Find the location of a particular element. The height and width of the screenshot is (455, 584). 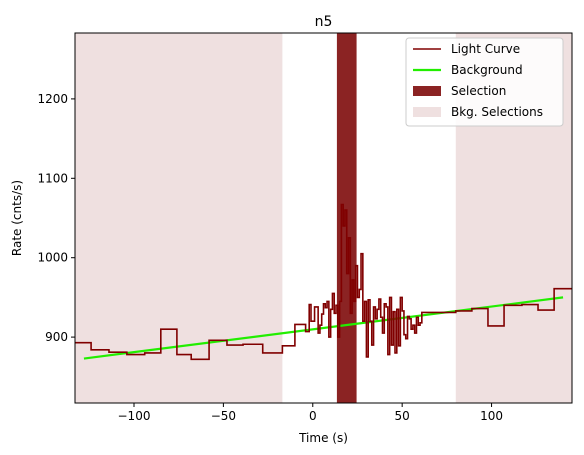

y-axis-label: Rate (cnts/s) is located at coordinates (17, 218).